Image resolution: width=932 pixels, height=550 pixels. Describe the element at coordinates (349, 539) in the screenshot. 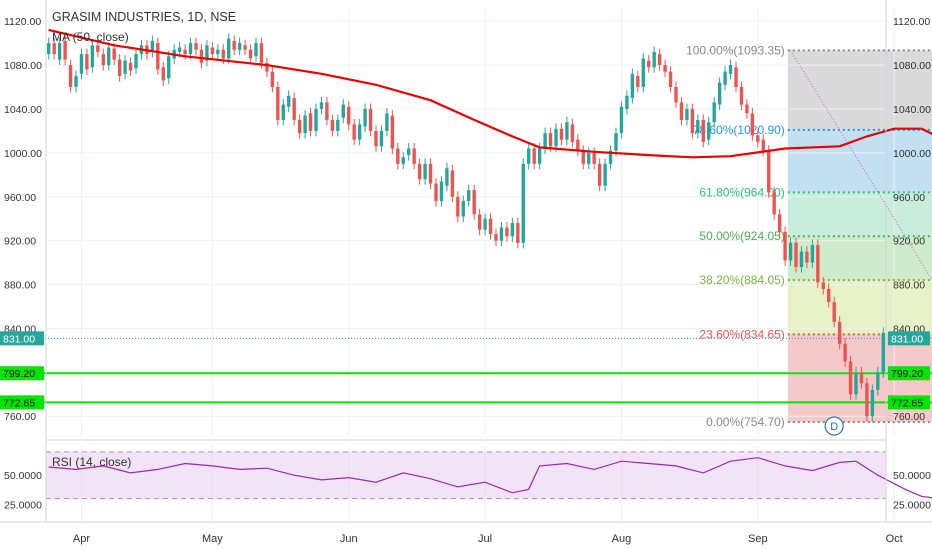

I see `time-tick-label: Jun` at that location.